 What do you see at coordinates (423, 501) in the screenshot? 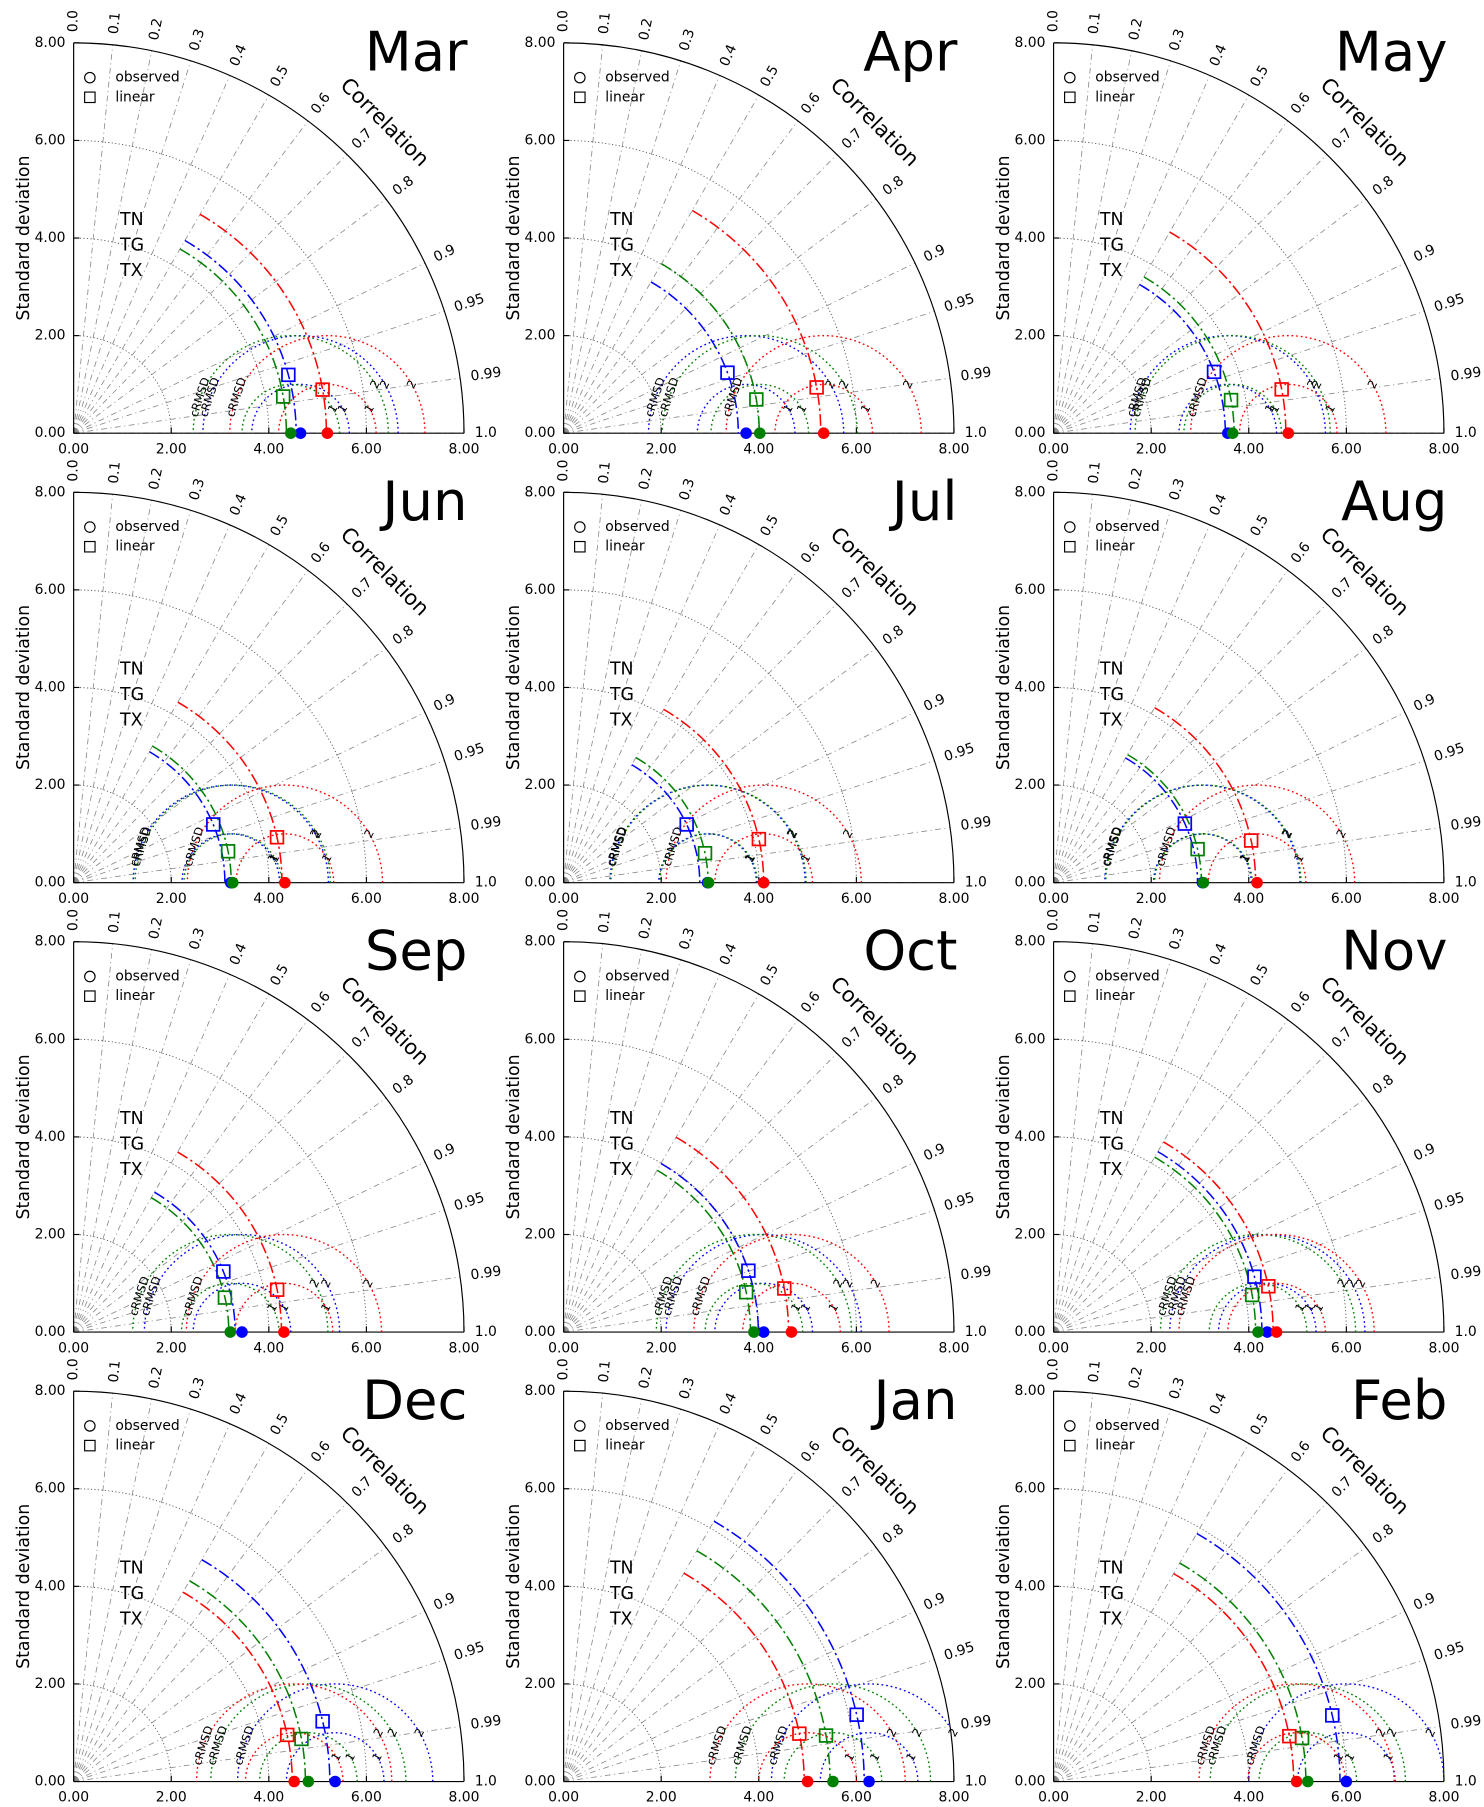
I see `panel-title: Jun` at bounding box center [423, 501].